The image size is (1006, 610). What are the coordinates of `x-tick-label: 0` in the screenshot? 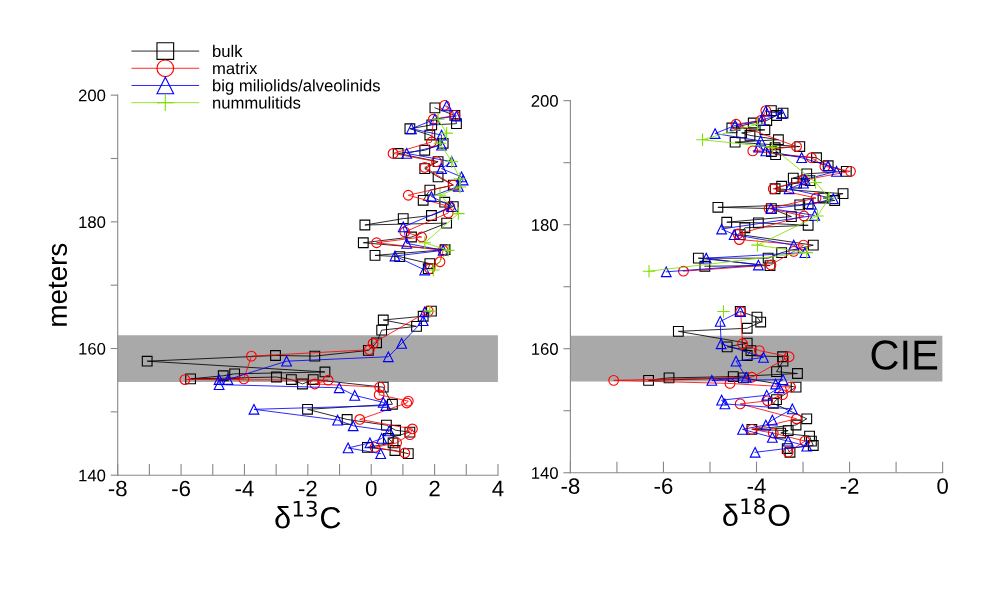 It's located at (371, 488).